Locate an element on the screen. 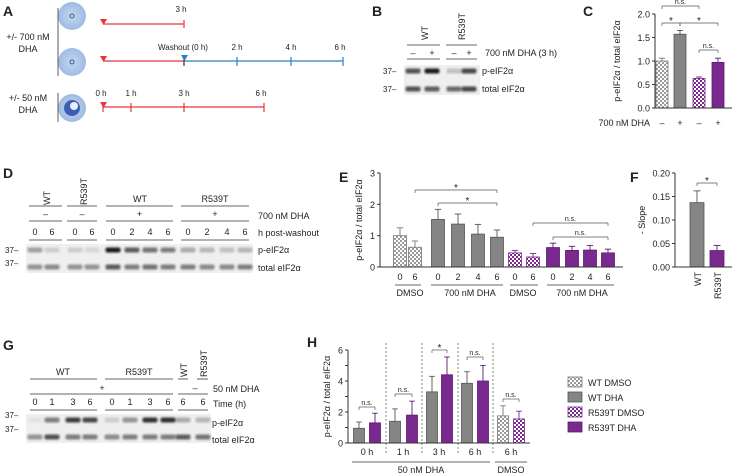  band-label: total eIF2α is located at coordinates (279, 268).